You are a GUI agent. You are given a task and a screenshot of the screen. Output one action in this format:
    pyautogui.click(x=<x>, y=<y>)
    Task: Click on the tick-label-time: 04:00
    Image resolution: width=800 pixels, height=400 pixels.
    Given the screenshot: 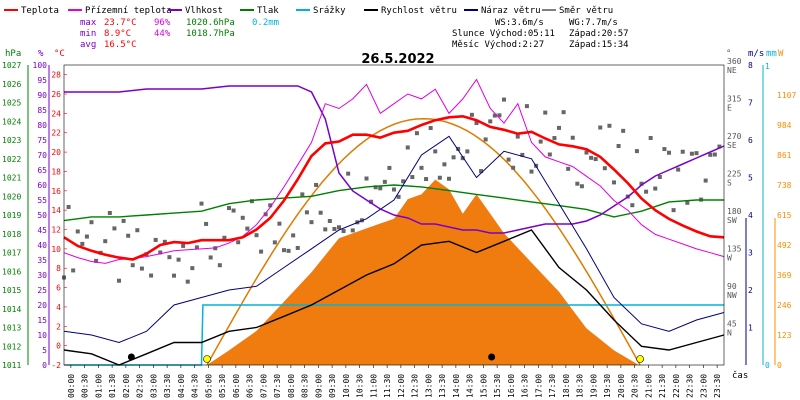 What is the action you would take?
    pyautogui.click(x=181, y=386)
    